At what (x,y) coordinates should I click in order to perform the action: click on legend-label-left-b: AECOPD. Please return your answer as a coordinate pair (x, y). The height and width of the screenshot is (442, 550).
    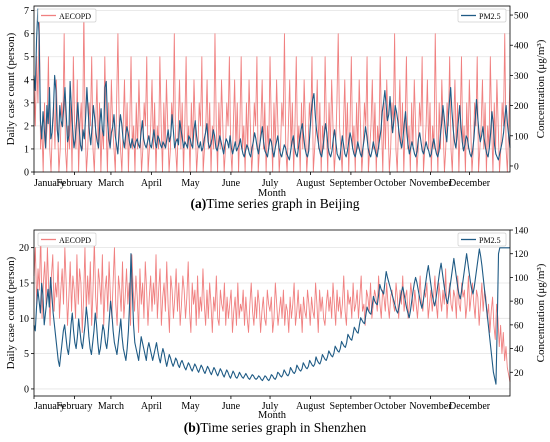
    Looking at the image, I should click on (75, 240).